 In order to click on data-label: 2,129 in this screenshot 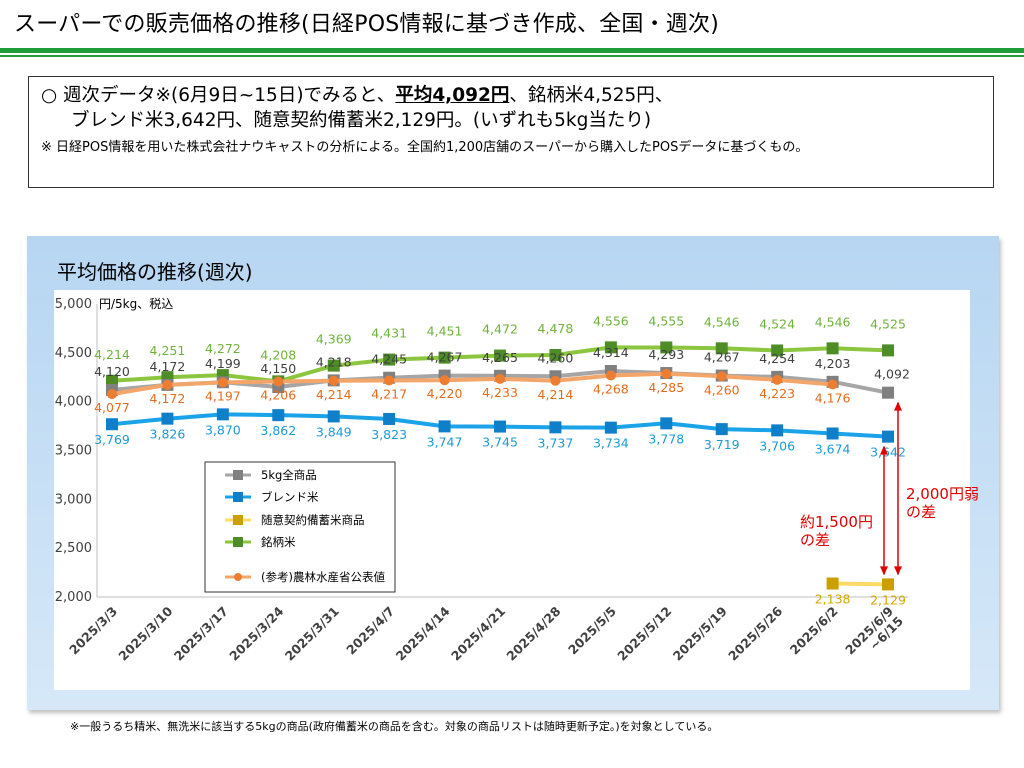, I will do `click(888, 599)`.